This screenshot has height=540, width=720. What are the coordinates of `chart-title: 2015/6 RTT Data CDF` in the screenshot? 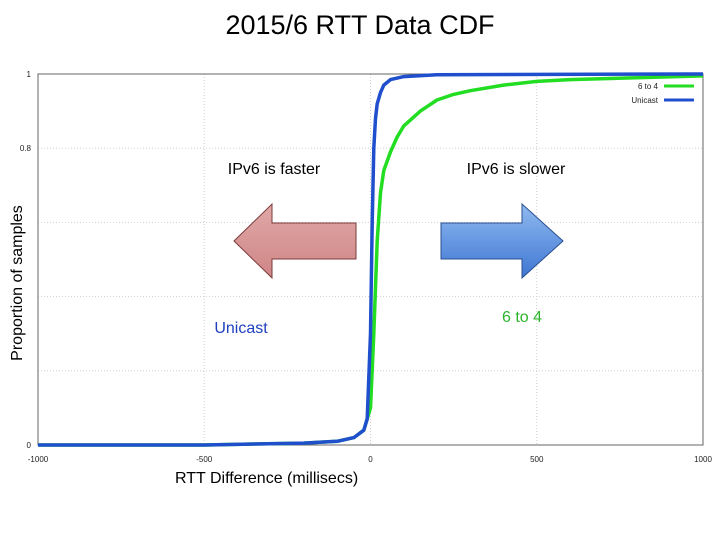 It's located at (360, 25).